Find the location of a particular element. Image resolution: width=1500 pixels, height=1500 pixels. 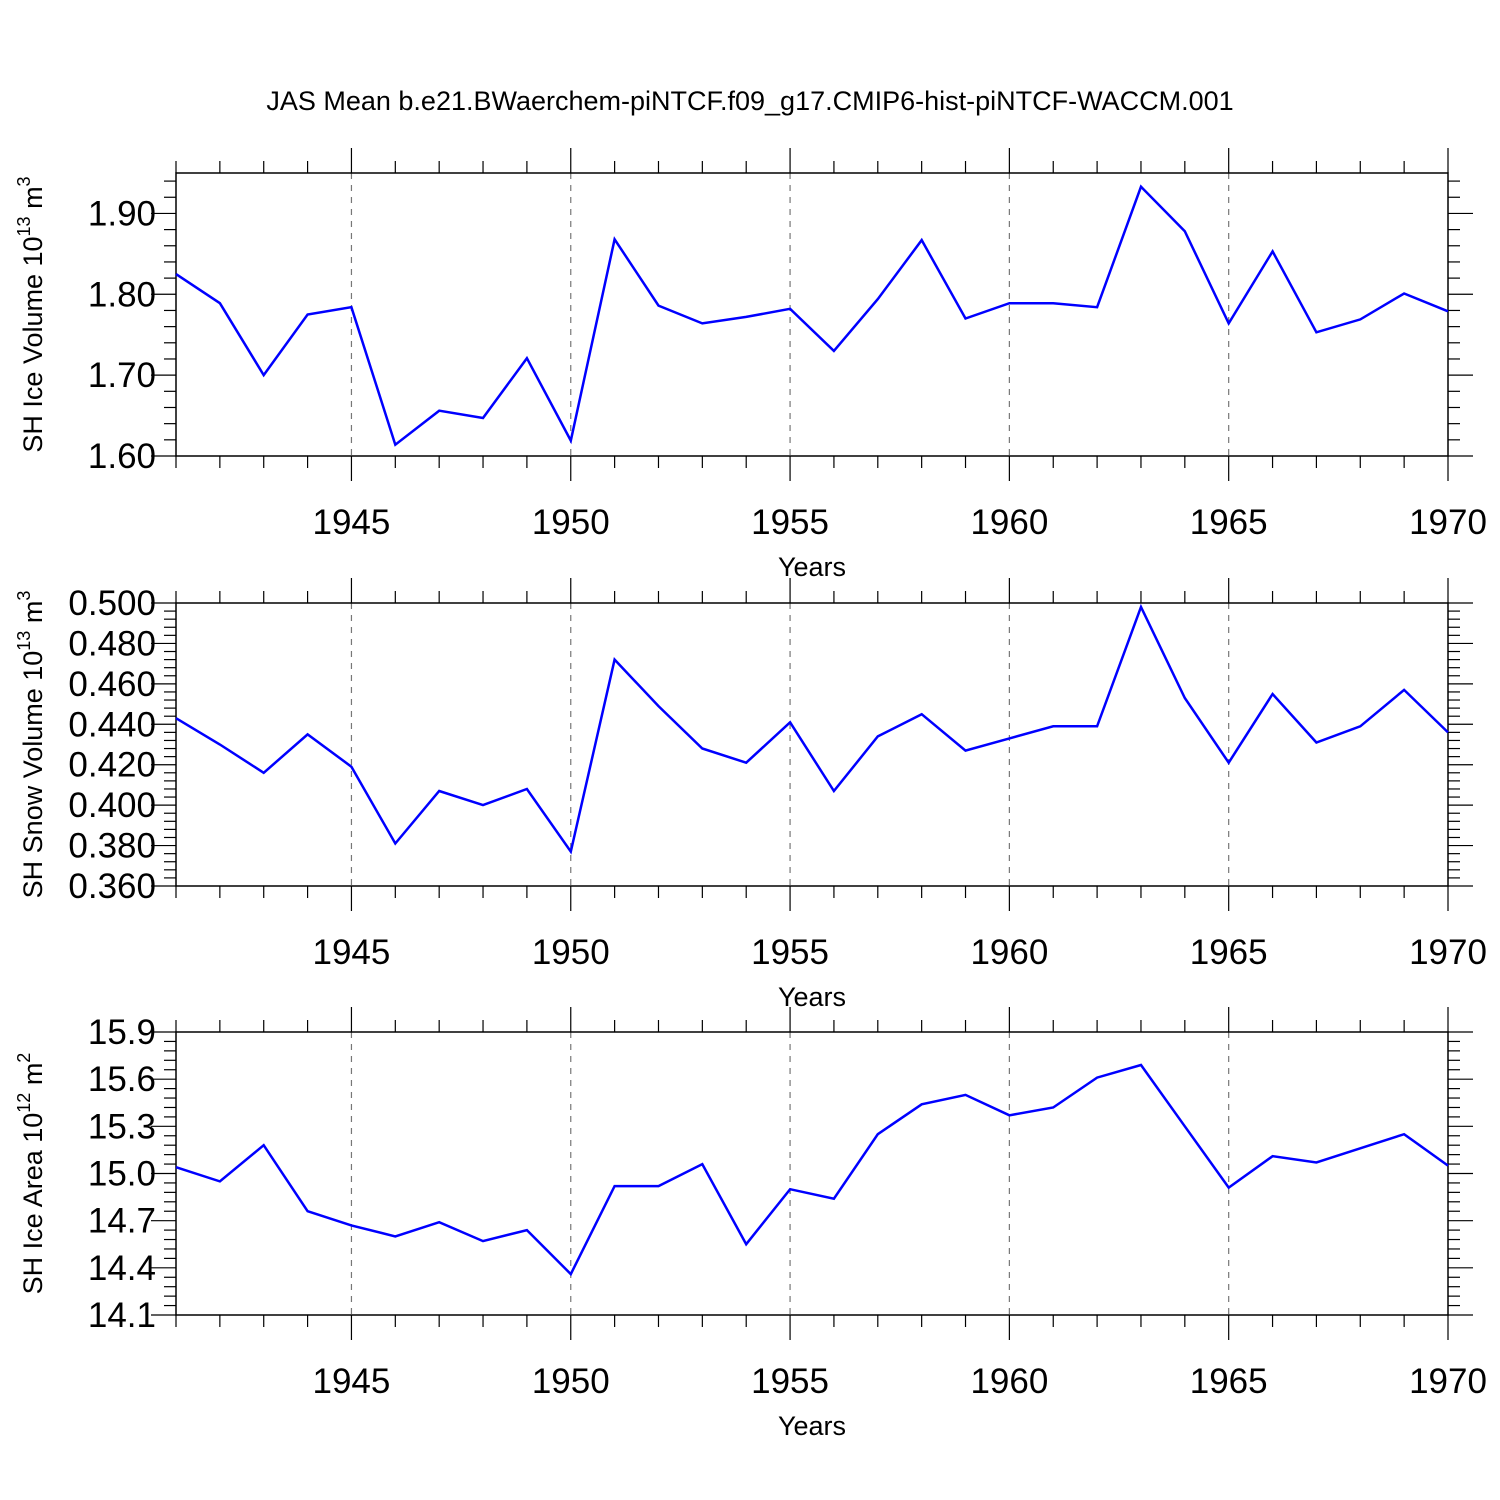

y-tick-label: 15.3 is located at coordinates (122, 1126).